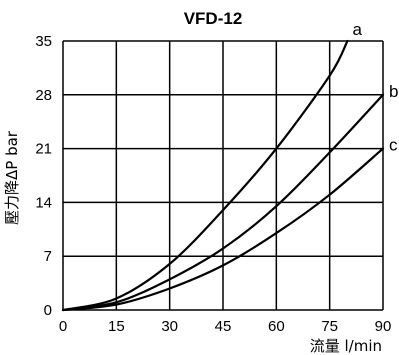 The height and width of the screenshot is (355, 399). Describe the element at coordinates (43, 41) in the screenshot. I see `y-tick-label: 35` at that location.